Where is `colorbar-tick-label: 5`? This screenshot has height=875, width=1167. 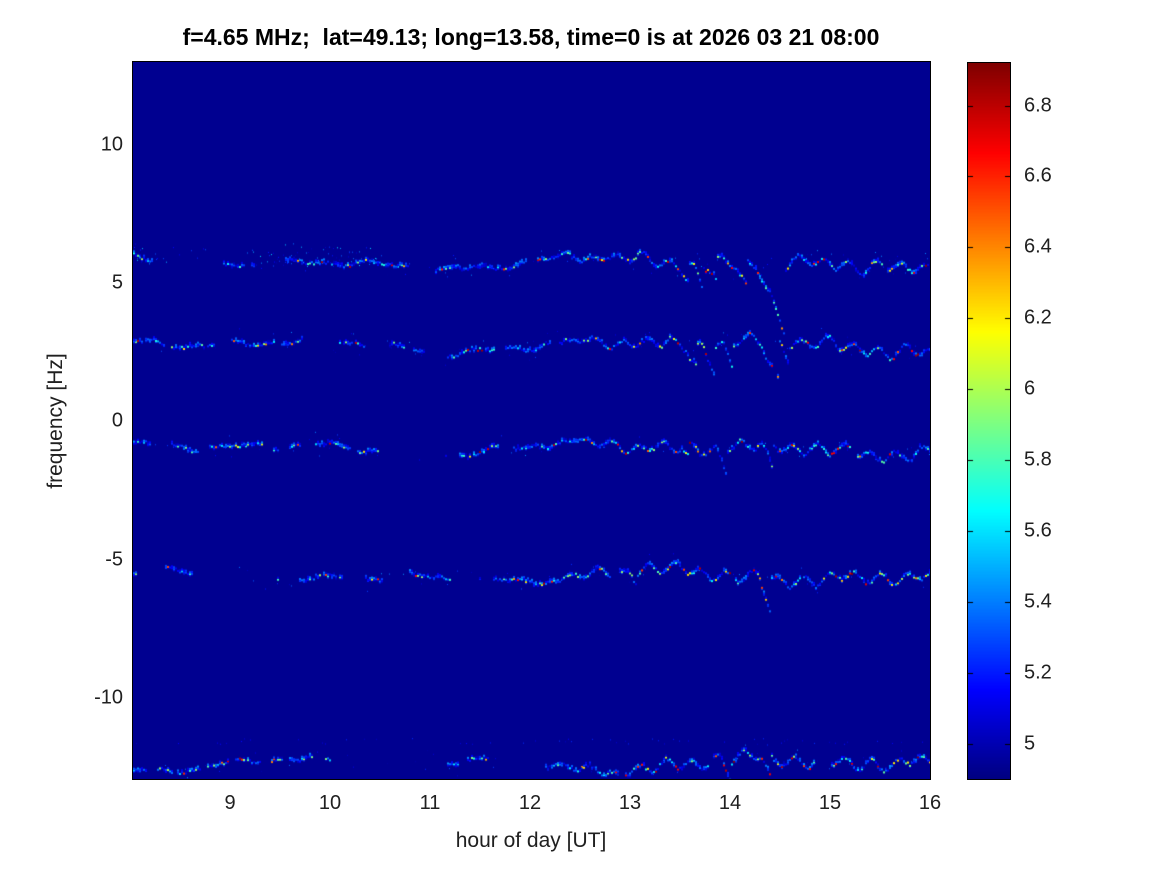 colorbar-tick-label: 5 is located at coordinates (1030, 743).